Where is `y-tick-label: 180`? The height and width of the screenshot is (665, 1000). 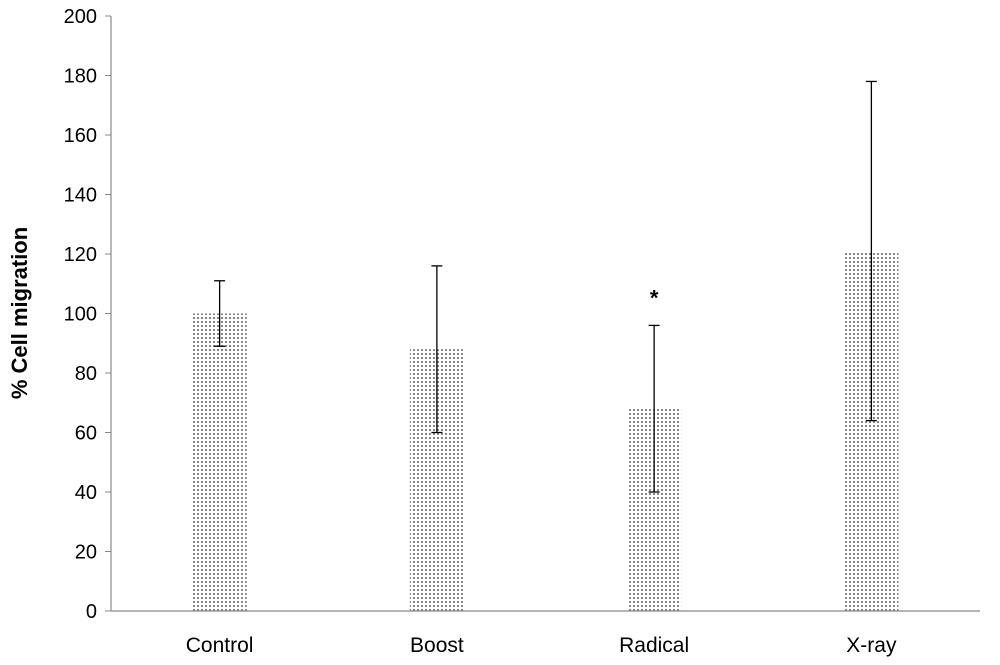 y-tick-label: 180 is located at coordinates (80, 77).